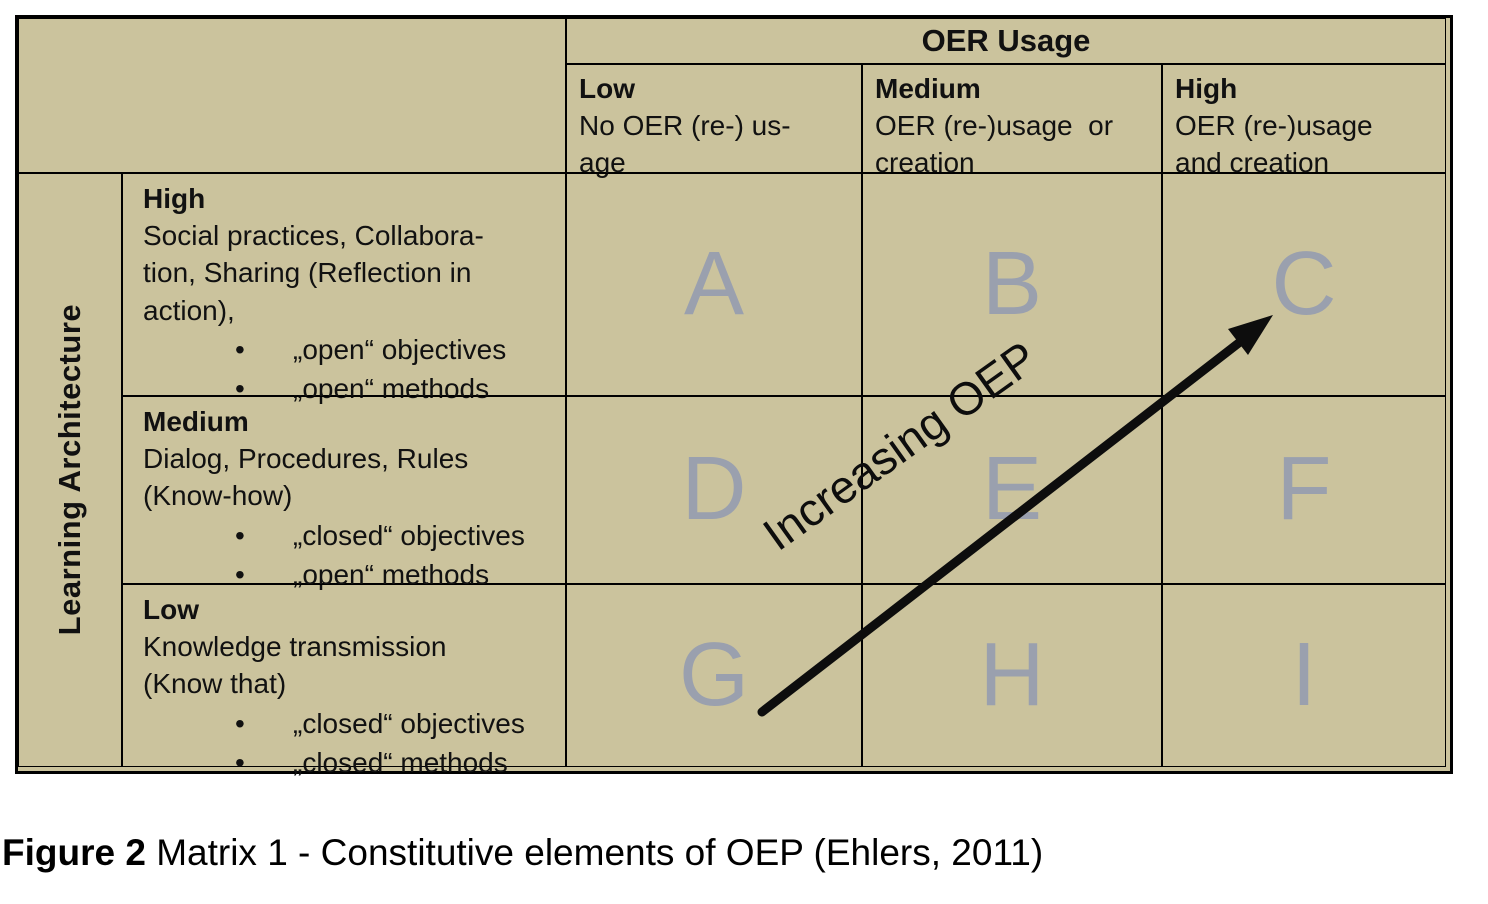  I want to click on matrix-cell-b: B, so click(1012, 284).